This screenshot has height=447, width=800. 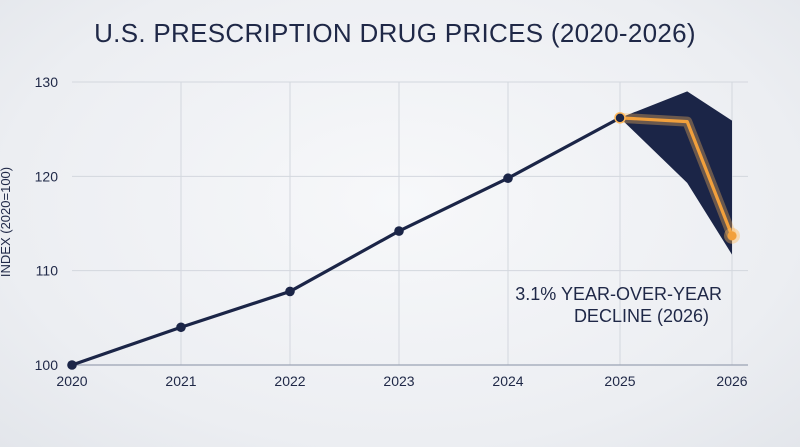 I want to click on x-tick-label-2022: 2022, so click(x=289, y=381).